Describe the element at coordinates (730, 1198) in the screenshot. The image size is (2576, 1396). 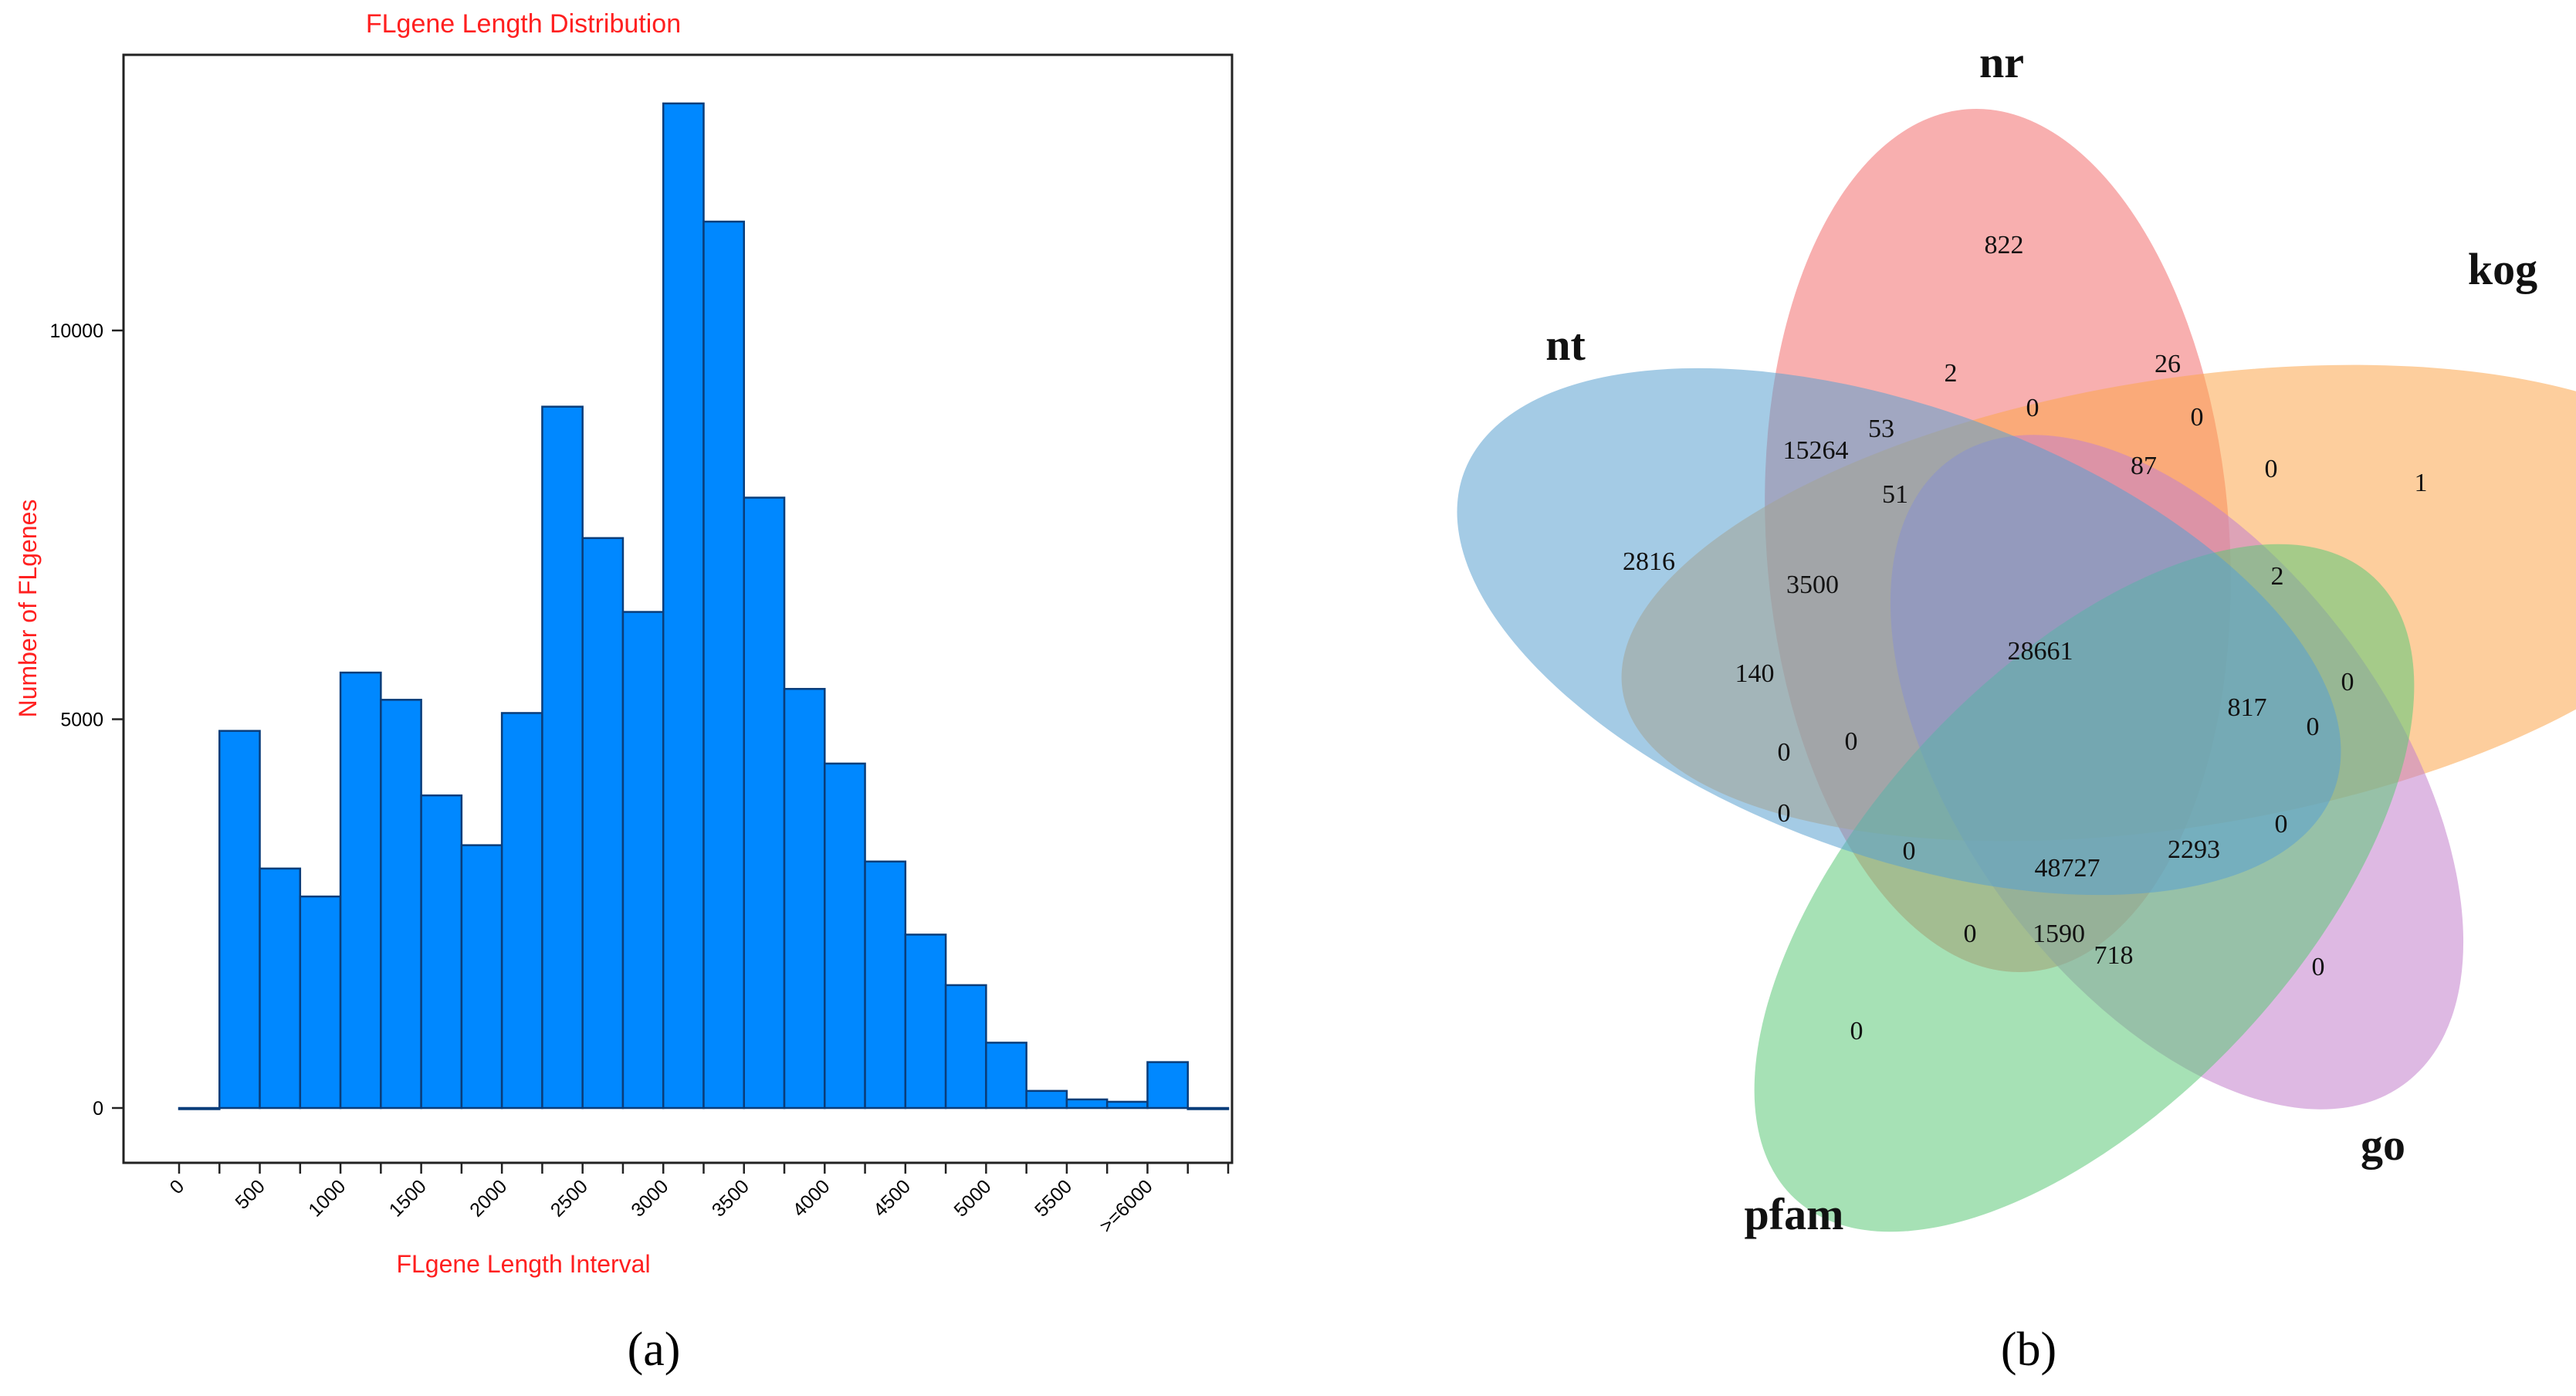
I see `x-tick-label: 3500` at that location.